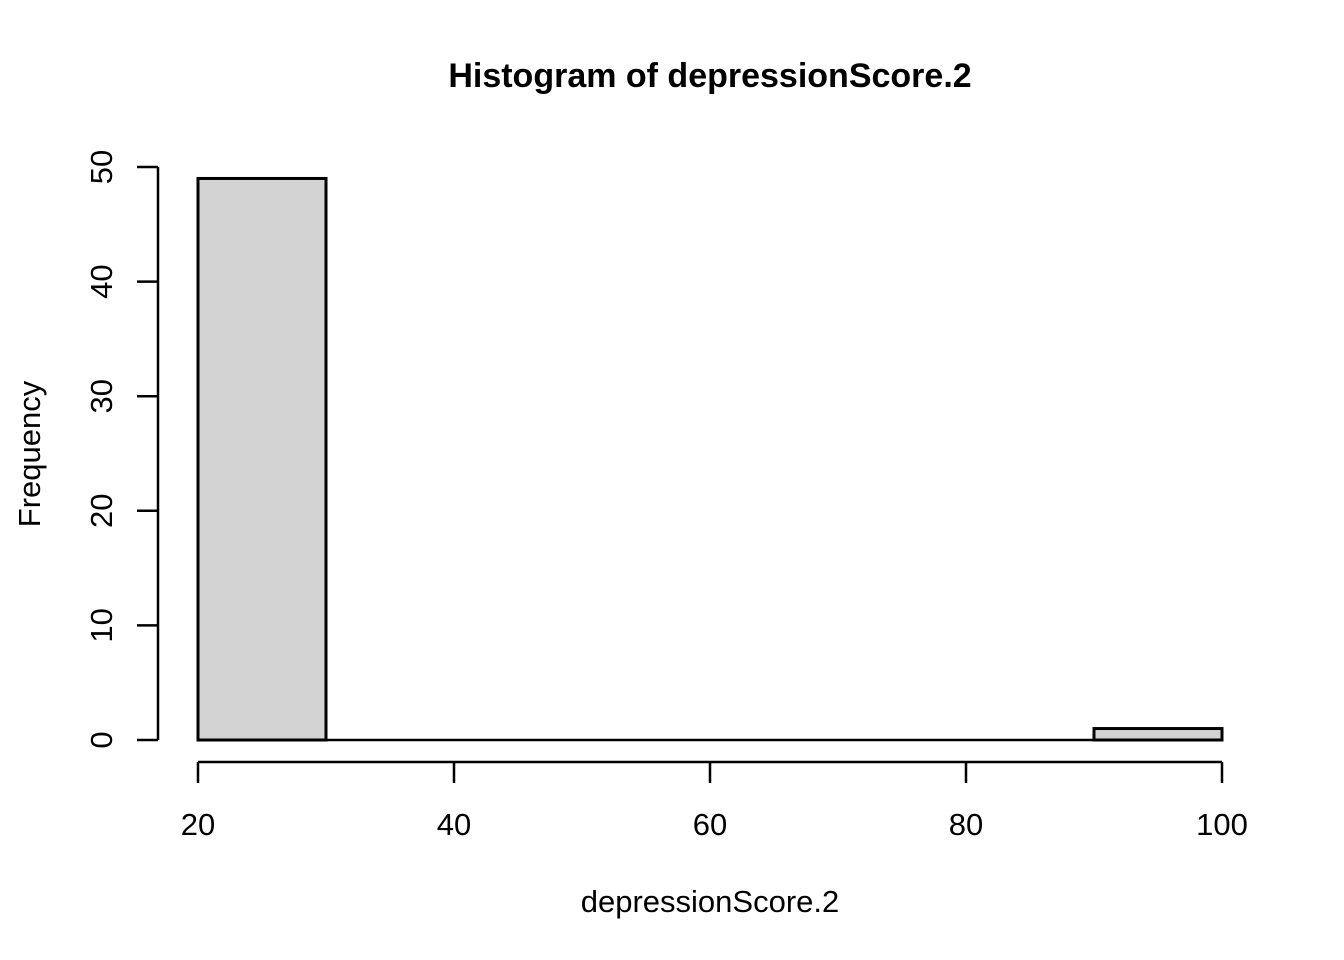  Describe the element at coordinates (710, 824) in the screenshot. I see `x-tick-label: 60` at that location.